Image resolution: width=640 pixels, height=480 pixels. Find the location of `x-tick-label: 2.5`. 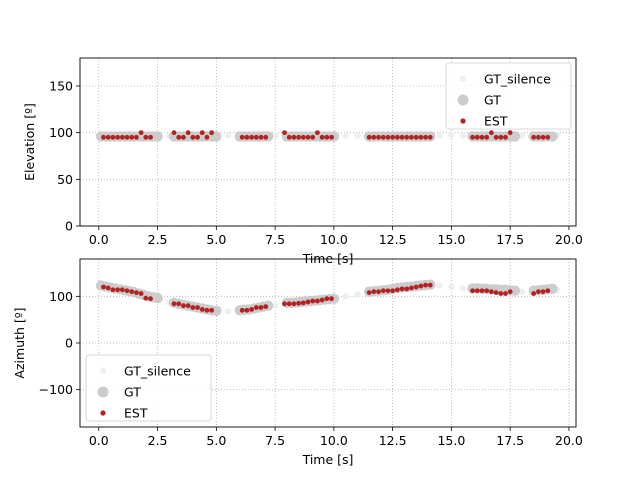

x-tick-label: 2.5 is located at coordinates (158, 440).